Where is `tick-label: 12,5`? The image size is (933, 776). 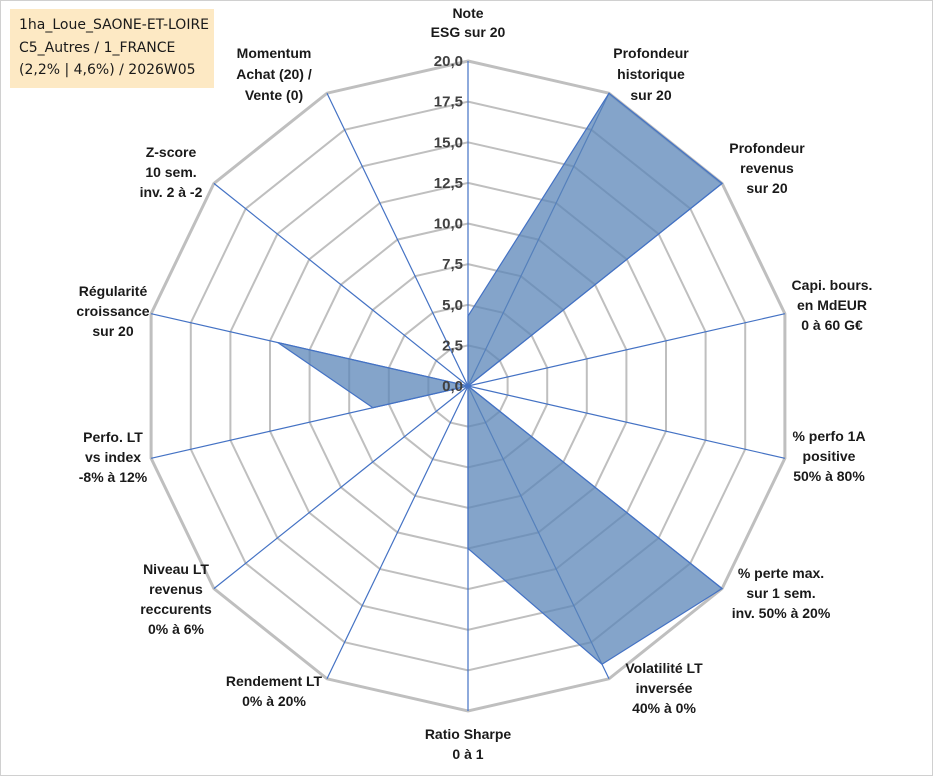
tick-label: 12,5 is located at coordinates (448, 183).